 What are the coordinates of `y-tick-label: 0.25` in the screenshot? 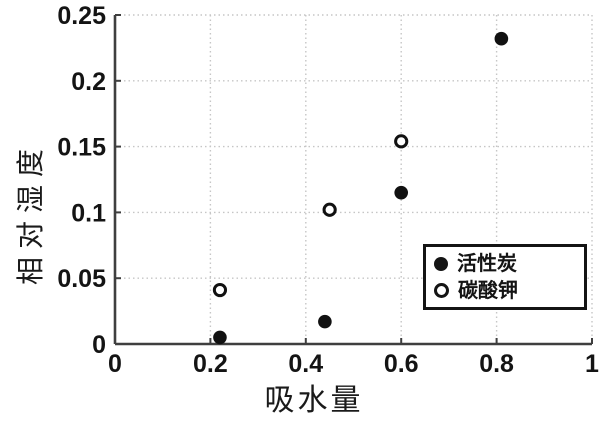 It's located at (81, 16).